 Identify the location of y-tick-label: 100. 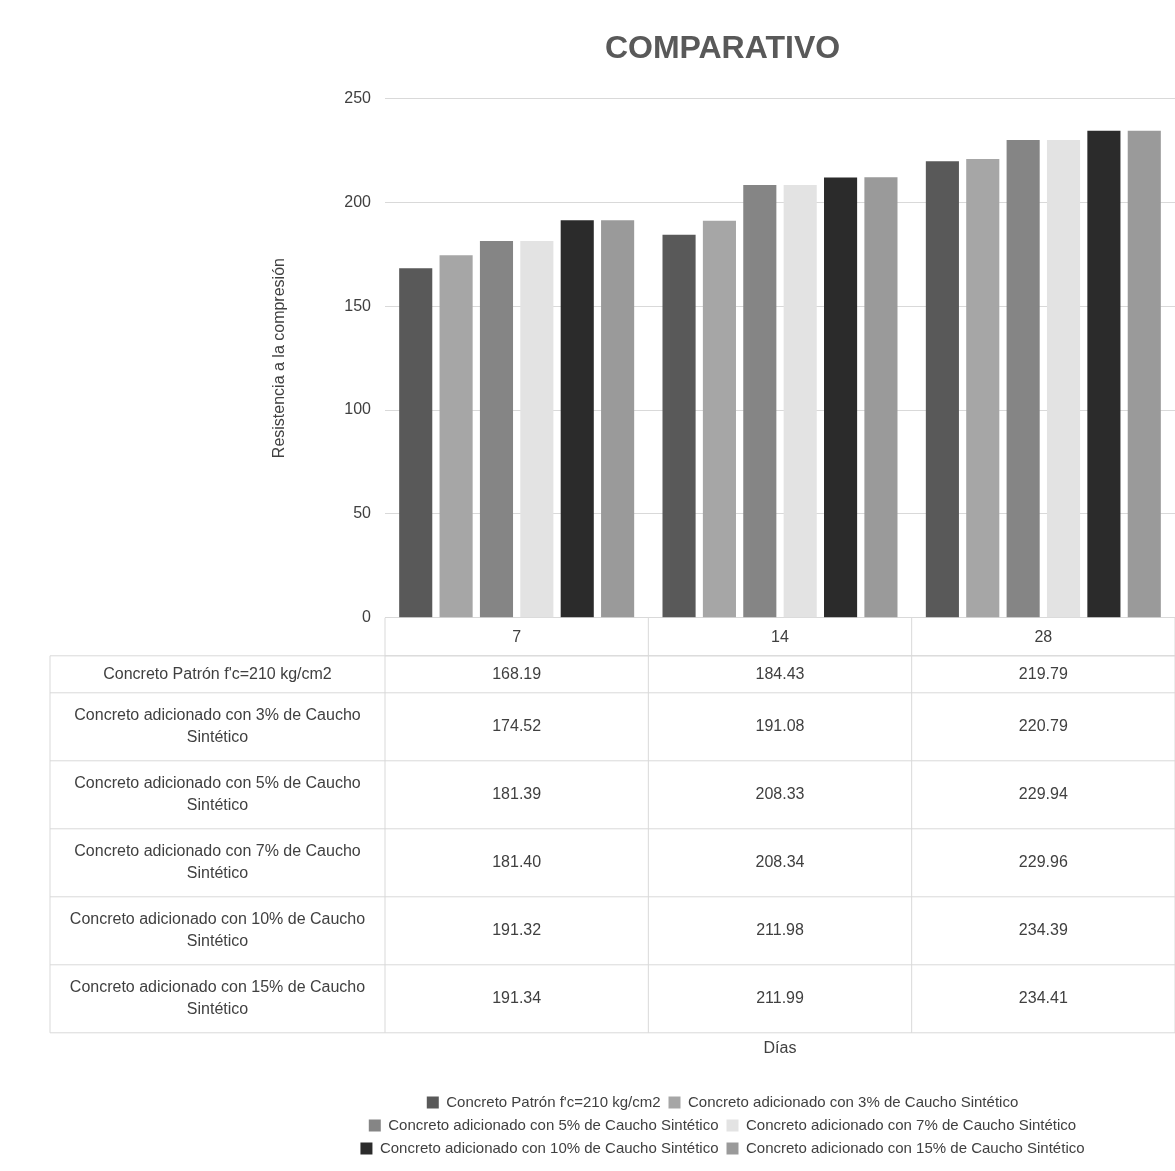
(358, 409).